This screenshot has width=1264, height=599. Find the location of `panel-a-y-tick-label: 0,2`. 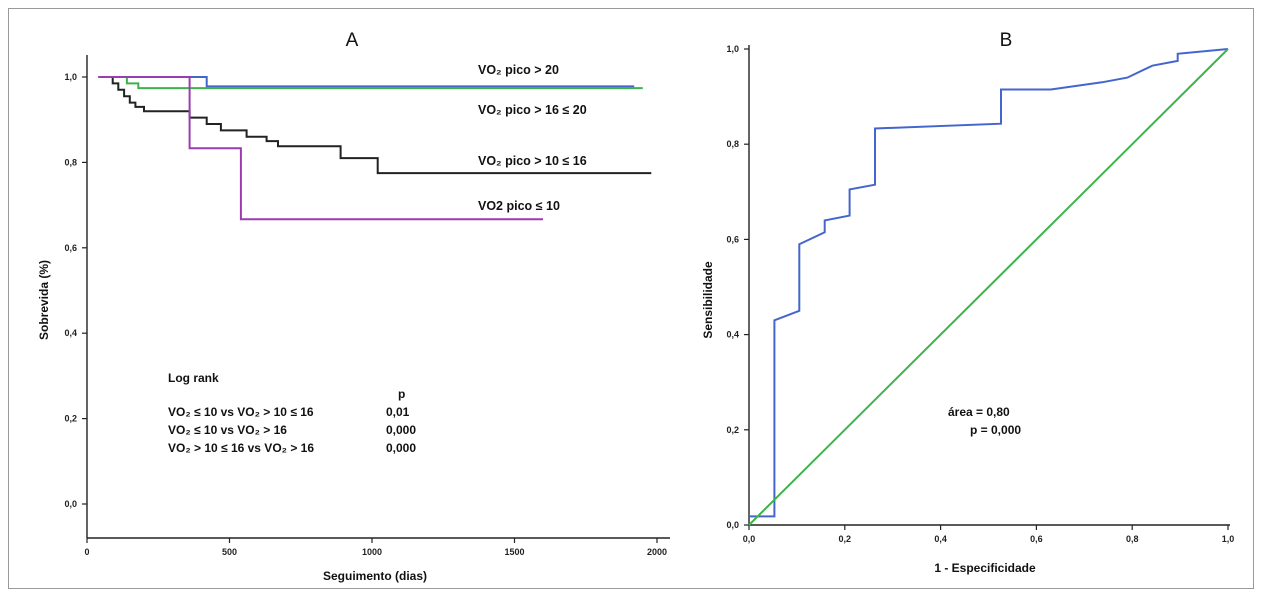

panel-a-y-tick-label: 0,2 is located at coordinates (70, 419).